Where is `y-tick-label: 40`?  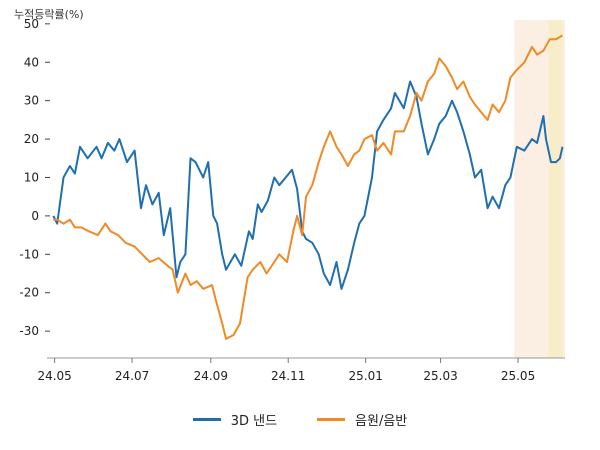 y-tick-label: 40 is located at coordinates (31, 62).